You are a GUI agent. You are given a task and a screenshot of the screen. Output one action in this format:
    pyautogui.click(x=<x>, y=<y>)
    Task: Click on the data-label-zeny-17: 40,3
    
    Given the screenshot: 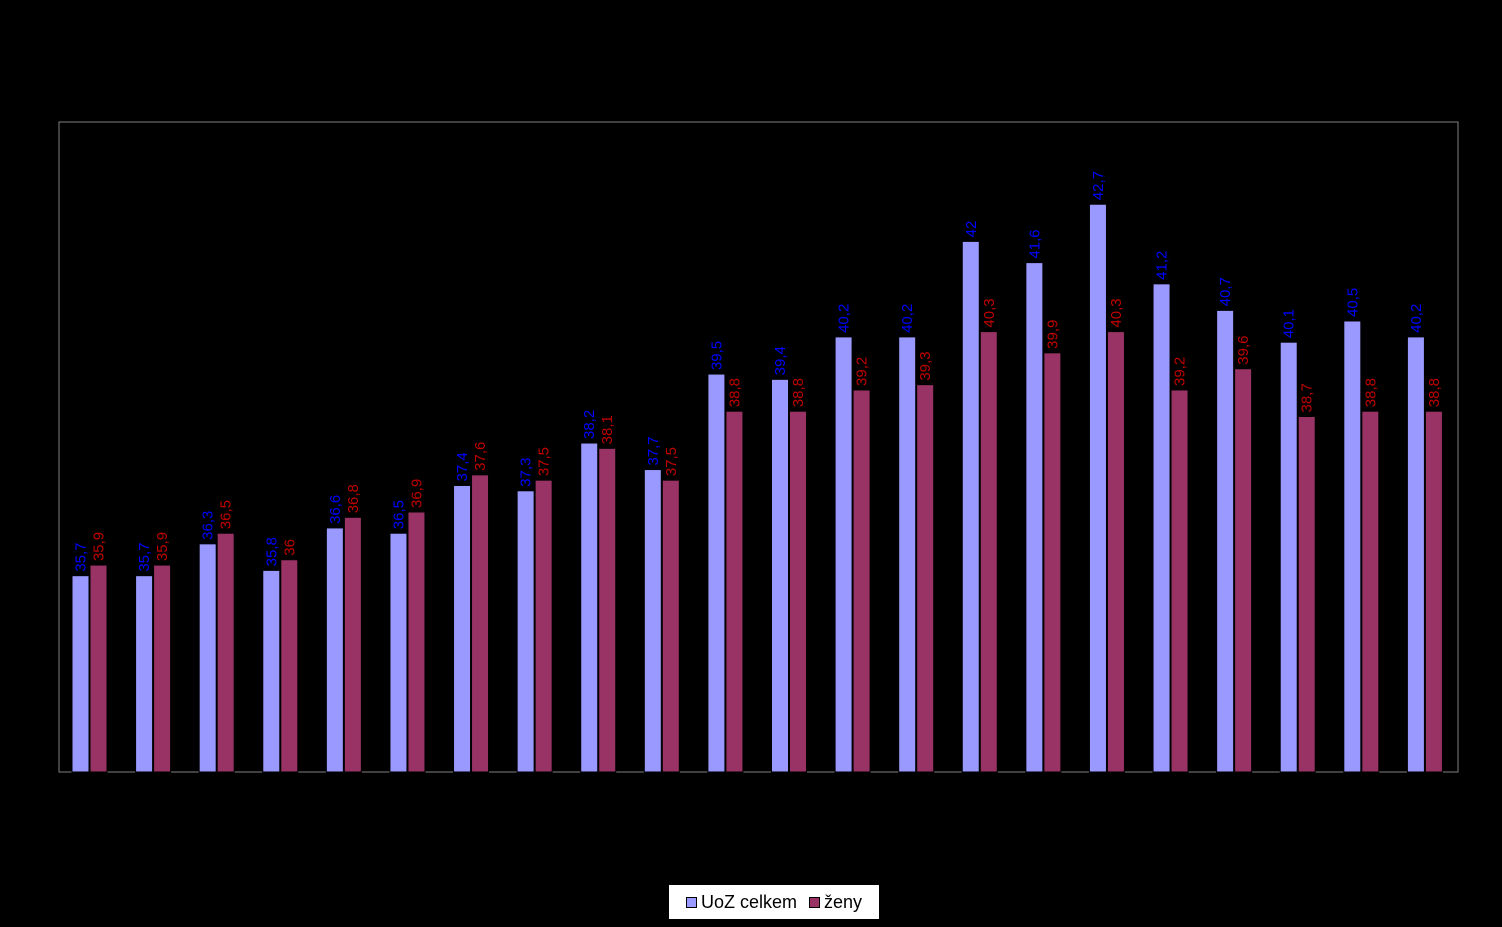 What is the action you would take?
    pyautogui.click(x=1116, y=312)
    